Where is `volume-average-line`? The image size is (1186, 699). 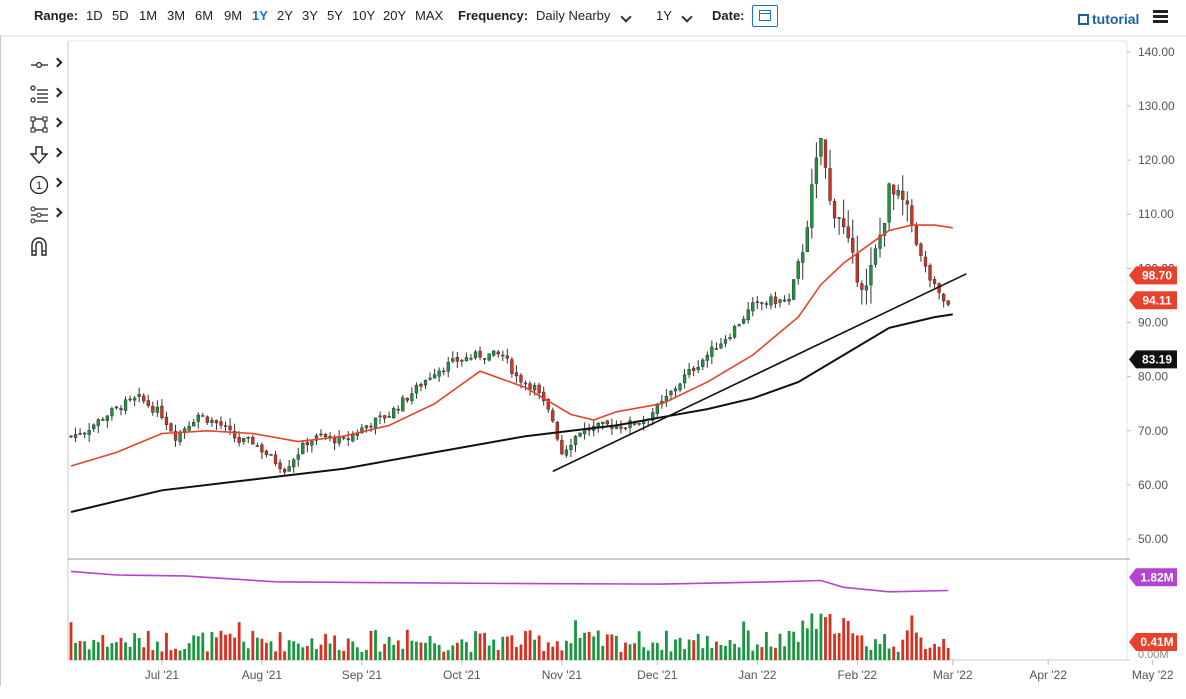 volume-average-line is located at coordinates (509, 581).